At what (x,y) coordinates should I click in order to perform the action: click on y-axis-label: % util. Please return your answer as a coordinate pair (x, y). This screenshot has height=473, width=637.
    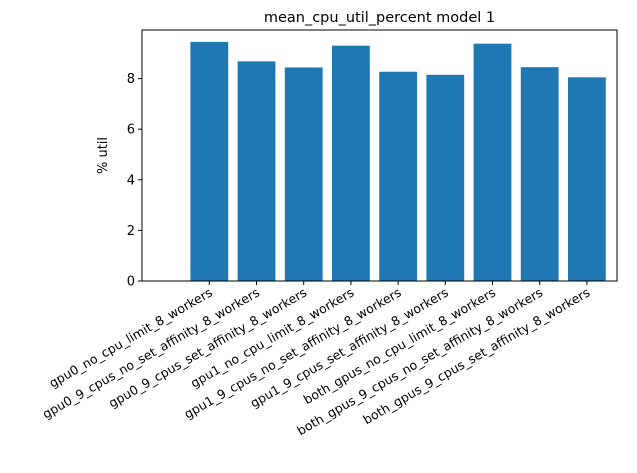
    Looking at the image, I should click on (103, 155).